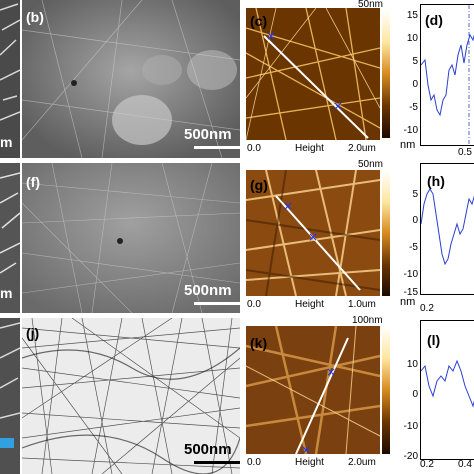 Image resolution: width=474 pixels, height=474 pixels. I want to click on left-partial-label-2: m, so click(6, 293).